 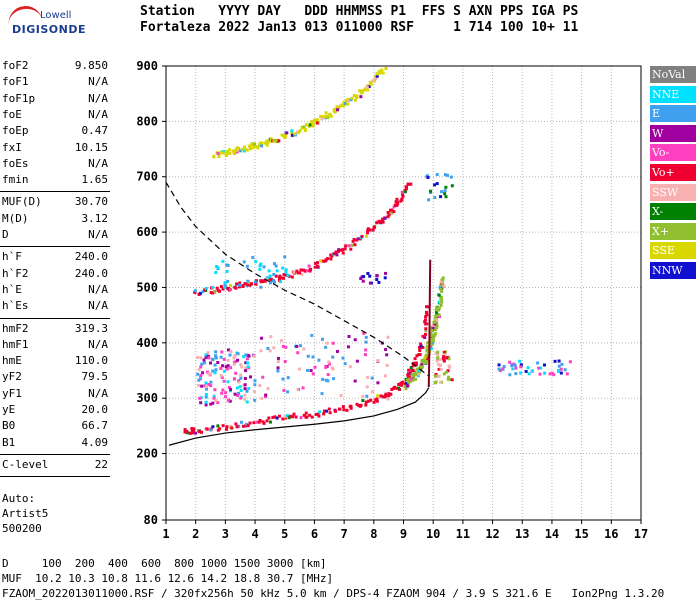 I want to click on logo-line2: DIGISONDE, so click(x=49, y=29).